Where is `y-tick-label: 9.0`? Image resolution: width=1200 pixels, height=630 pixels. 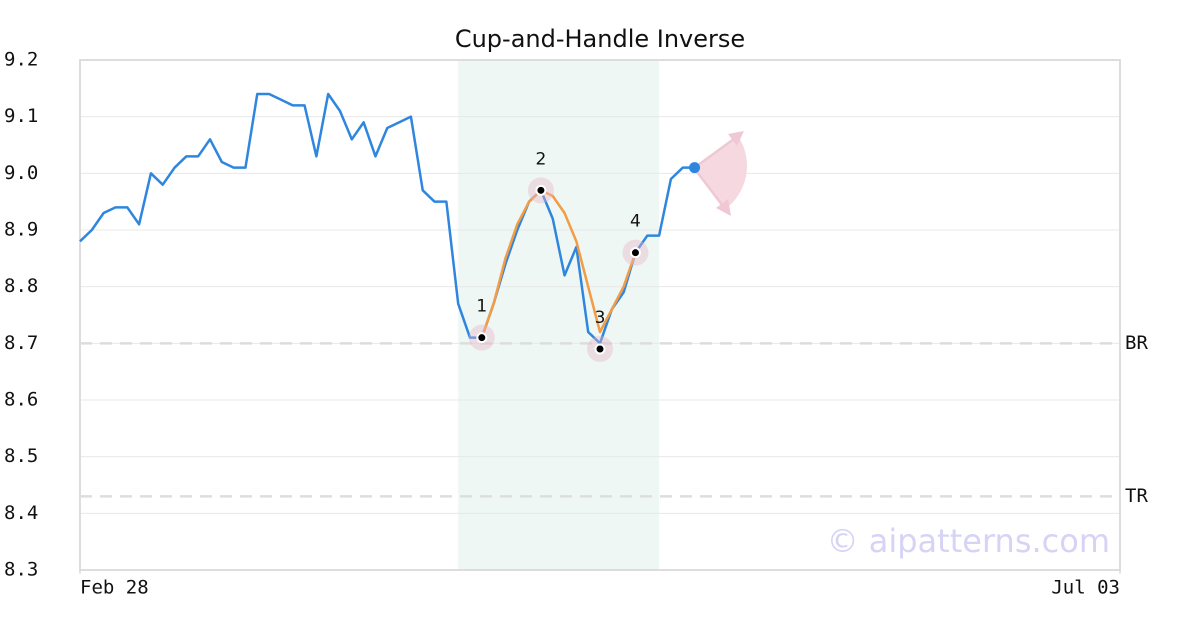 y-tick-label: 9.0 is located at coordinates (21, 173).